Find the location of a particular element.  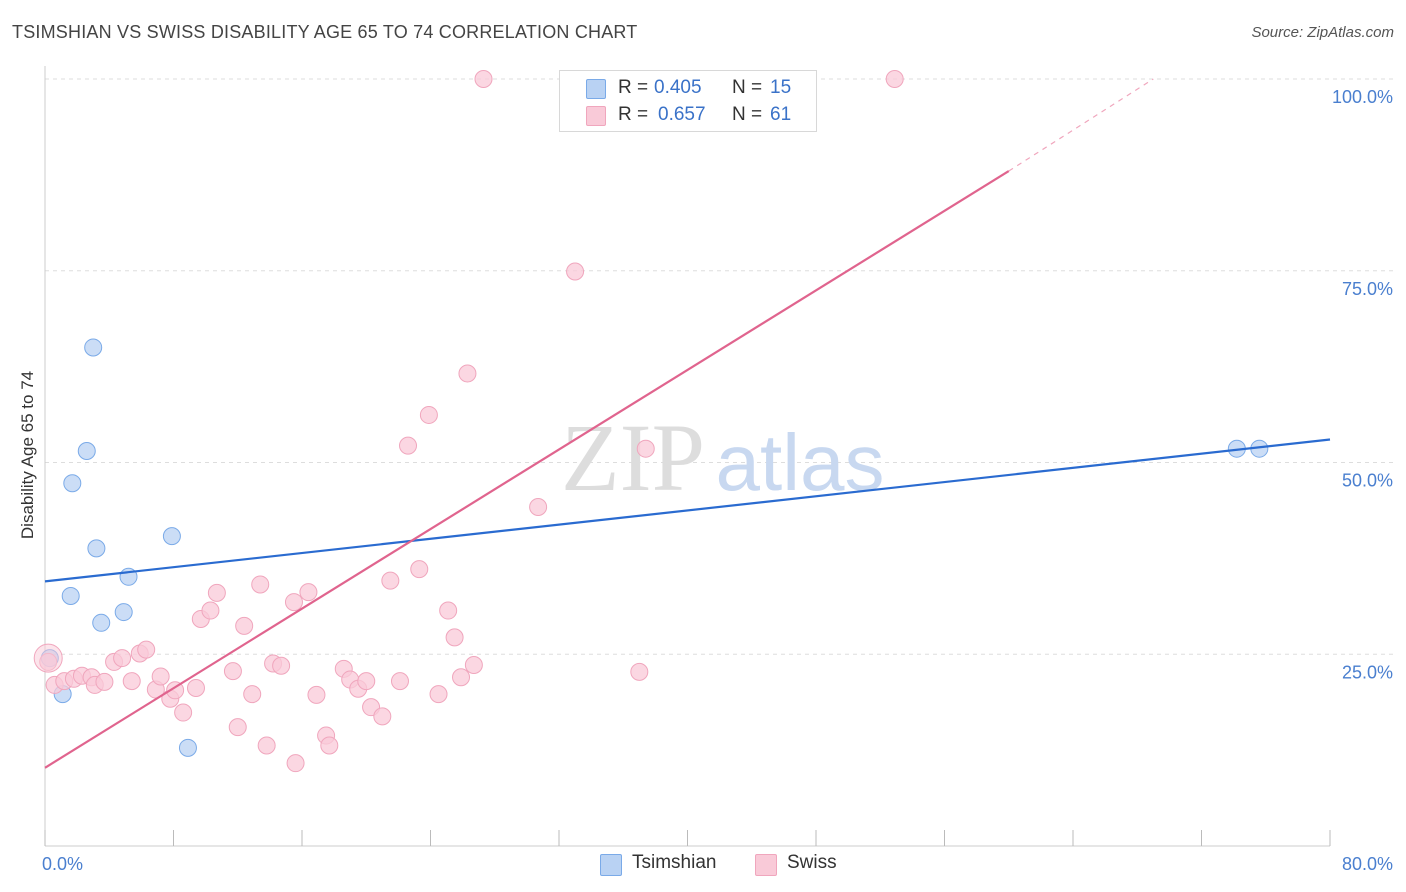

tsimshian-trend-line is located at coordinates (687, 510).